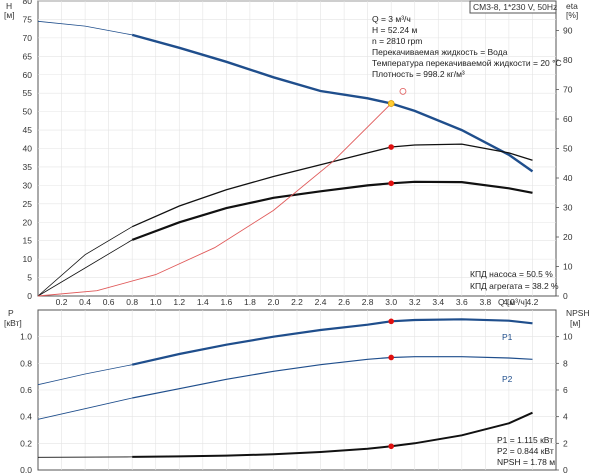 This screenshot has height=474, width=600. What do you see at coordinates (26, 417) in the screenshot?
I see `p-tick-label: 0.4` at bounding box center [26, 417].